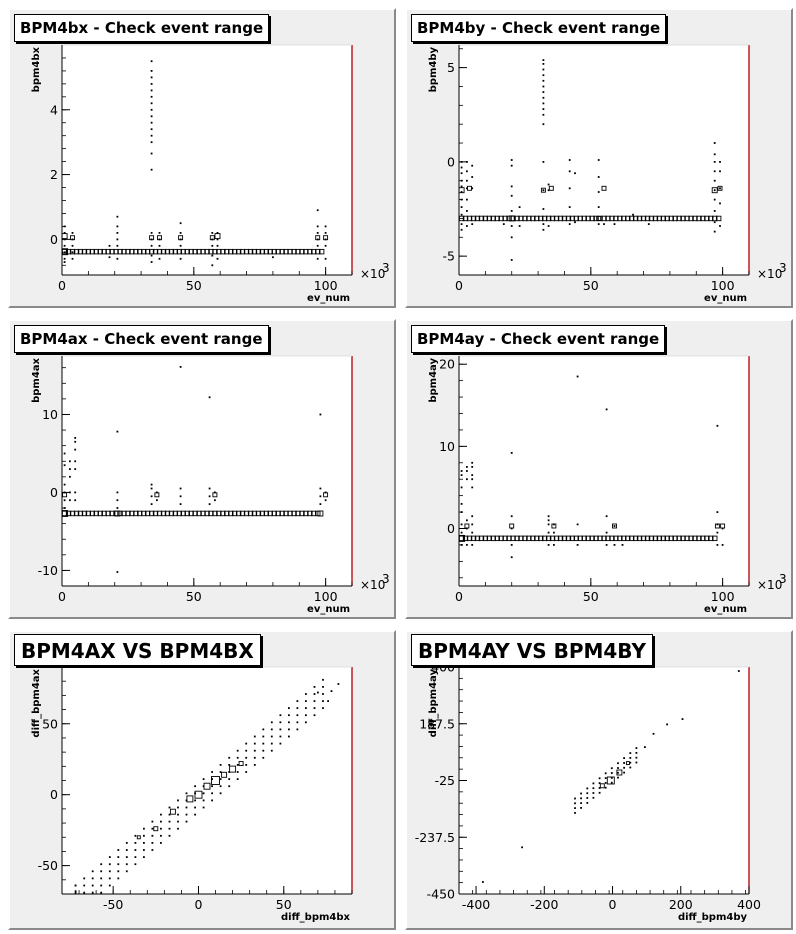 The image size is (796, 934). Describe the element at coordinates (713, 917) in the screenshot. I see `x-axis-label: diff_bpm4by` at that location.